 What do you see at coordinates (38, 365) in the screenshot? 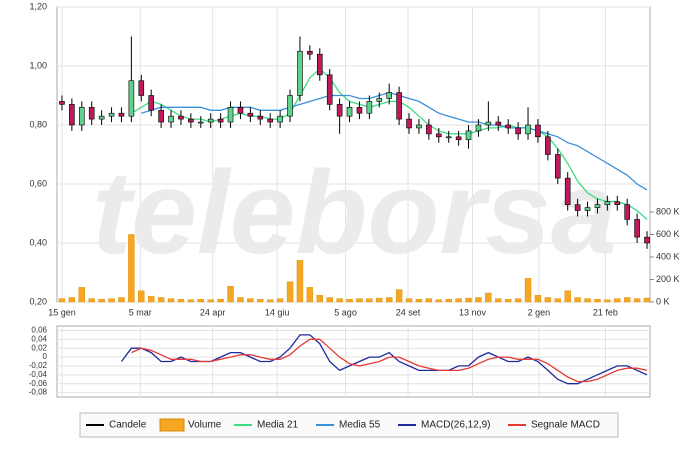
I see `y-tick-label: -0,02` at bounding box center [38, 365].